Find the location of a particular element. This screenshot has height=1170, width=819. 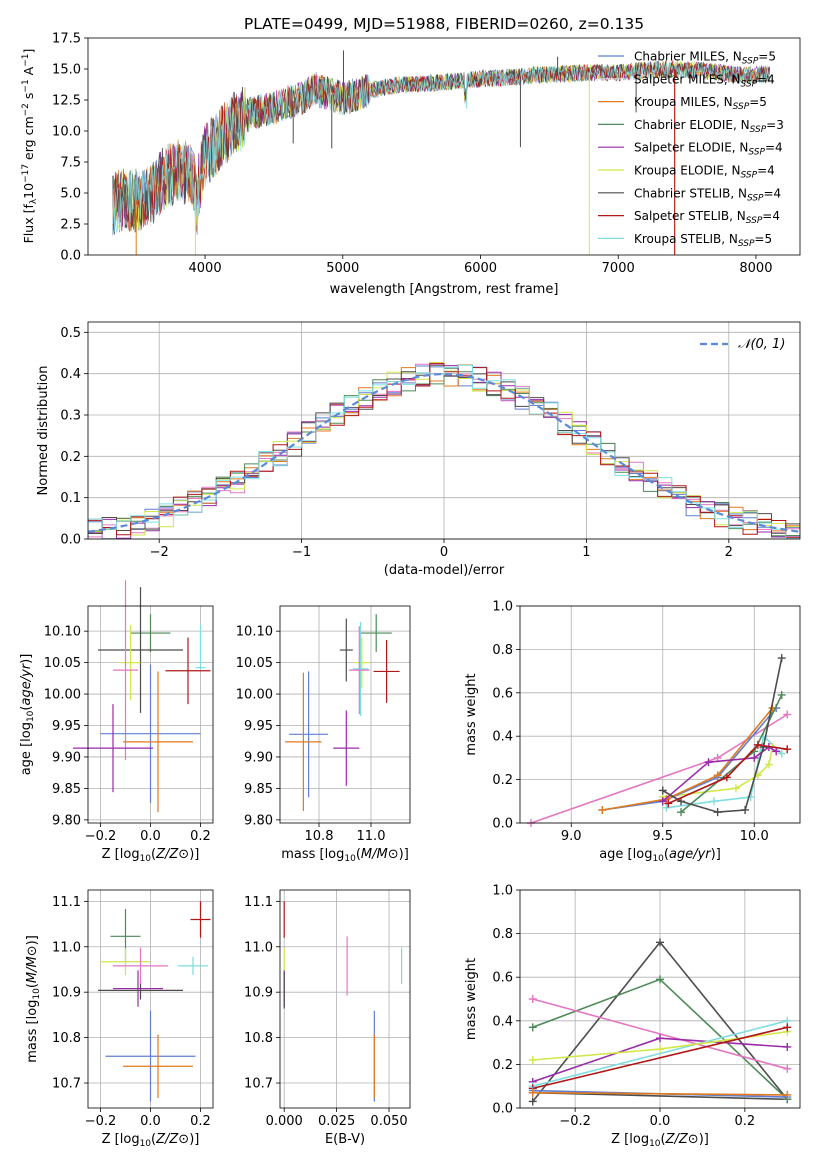

label-part: −2 is located at coordinates (26, 109).